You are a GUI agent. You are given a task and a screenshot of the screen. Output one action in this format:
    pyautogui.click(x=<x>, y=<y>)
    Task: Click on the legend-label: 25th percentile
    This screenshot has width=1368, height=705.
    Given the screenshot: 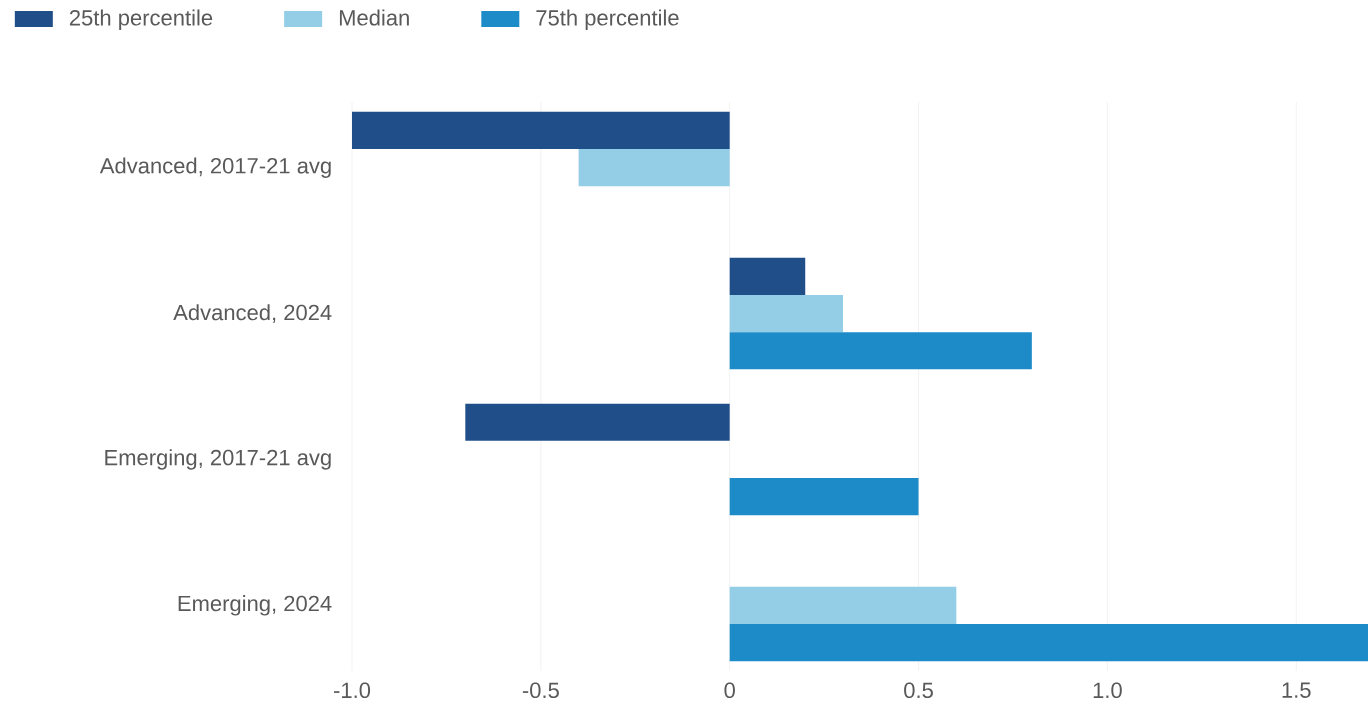 What is the action you would take?
    pyautogui.click(x=141, y=19)
    